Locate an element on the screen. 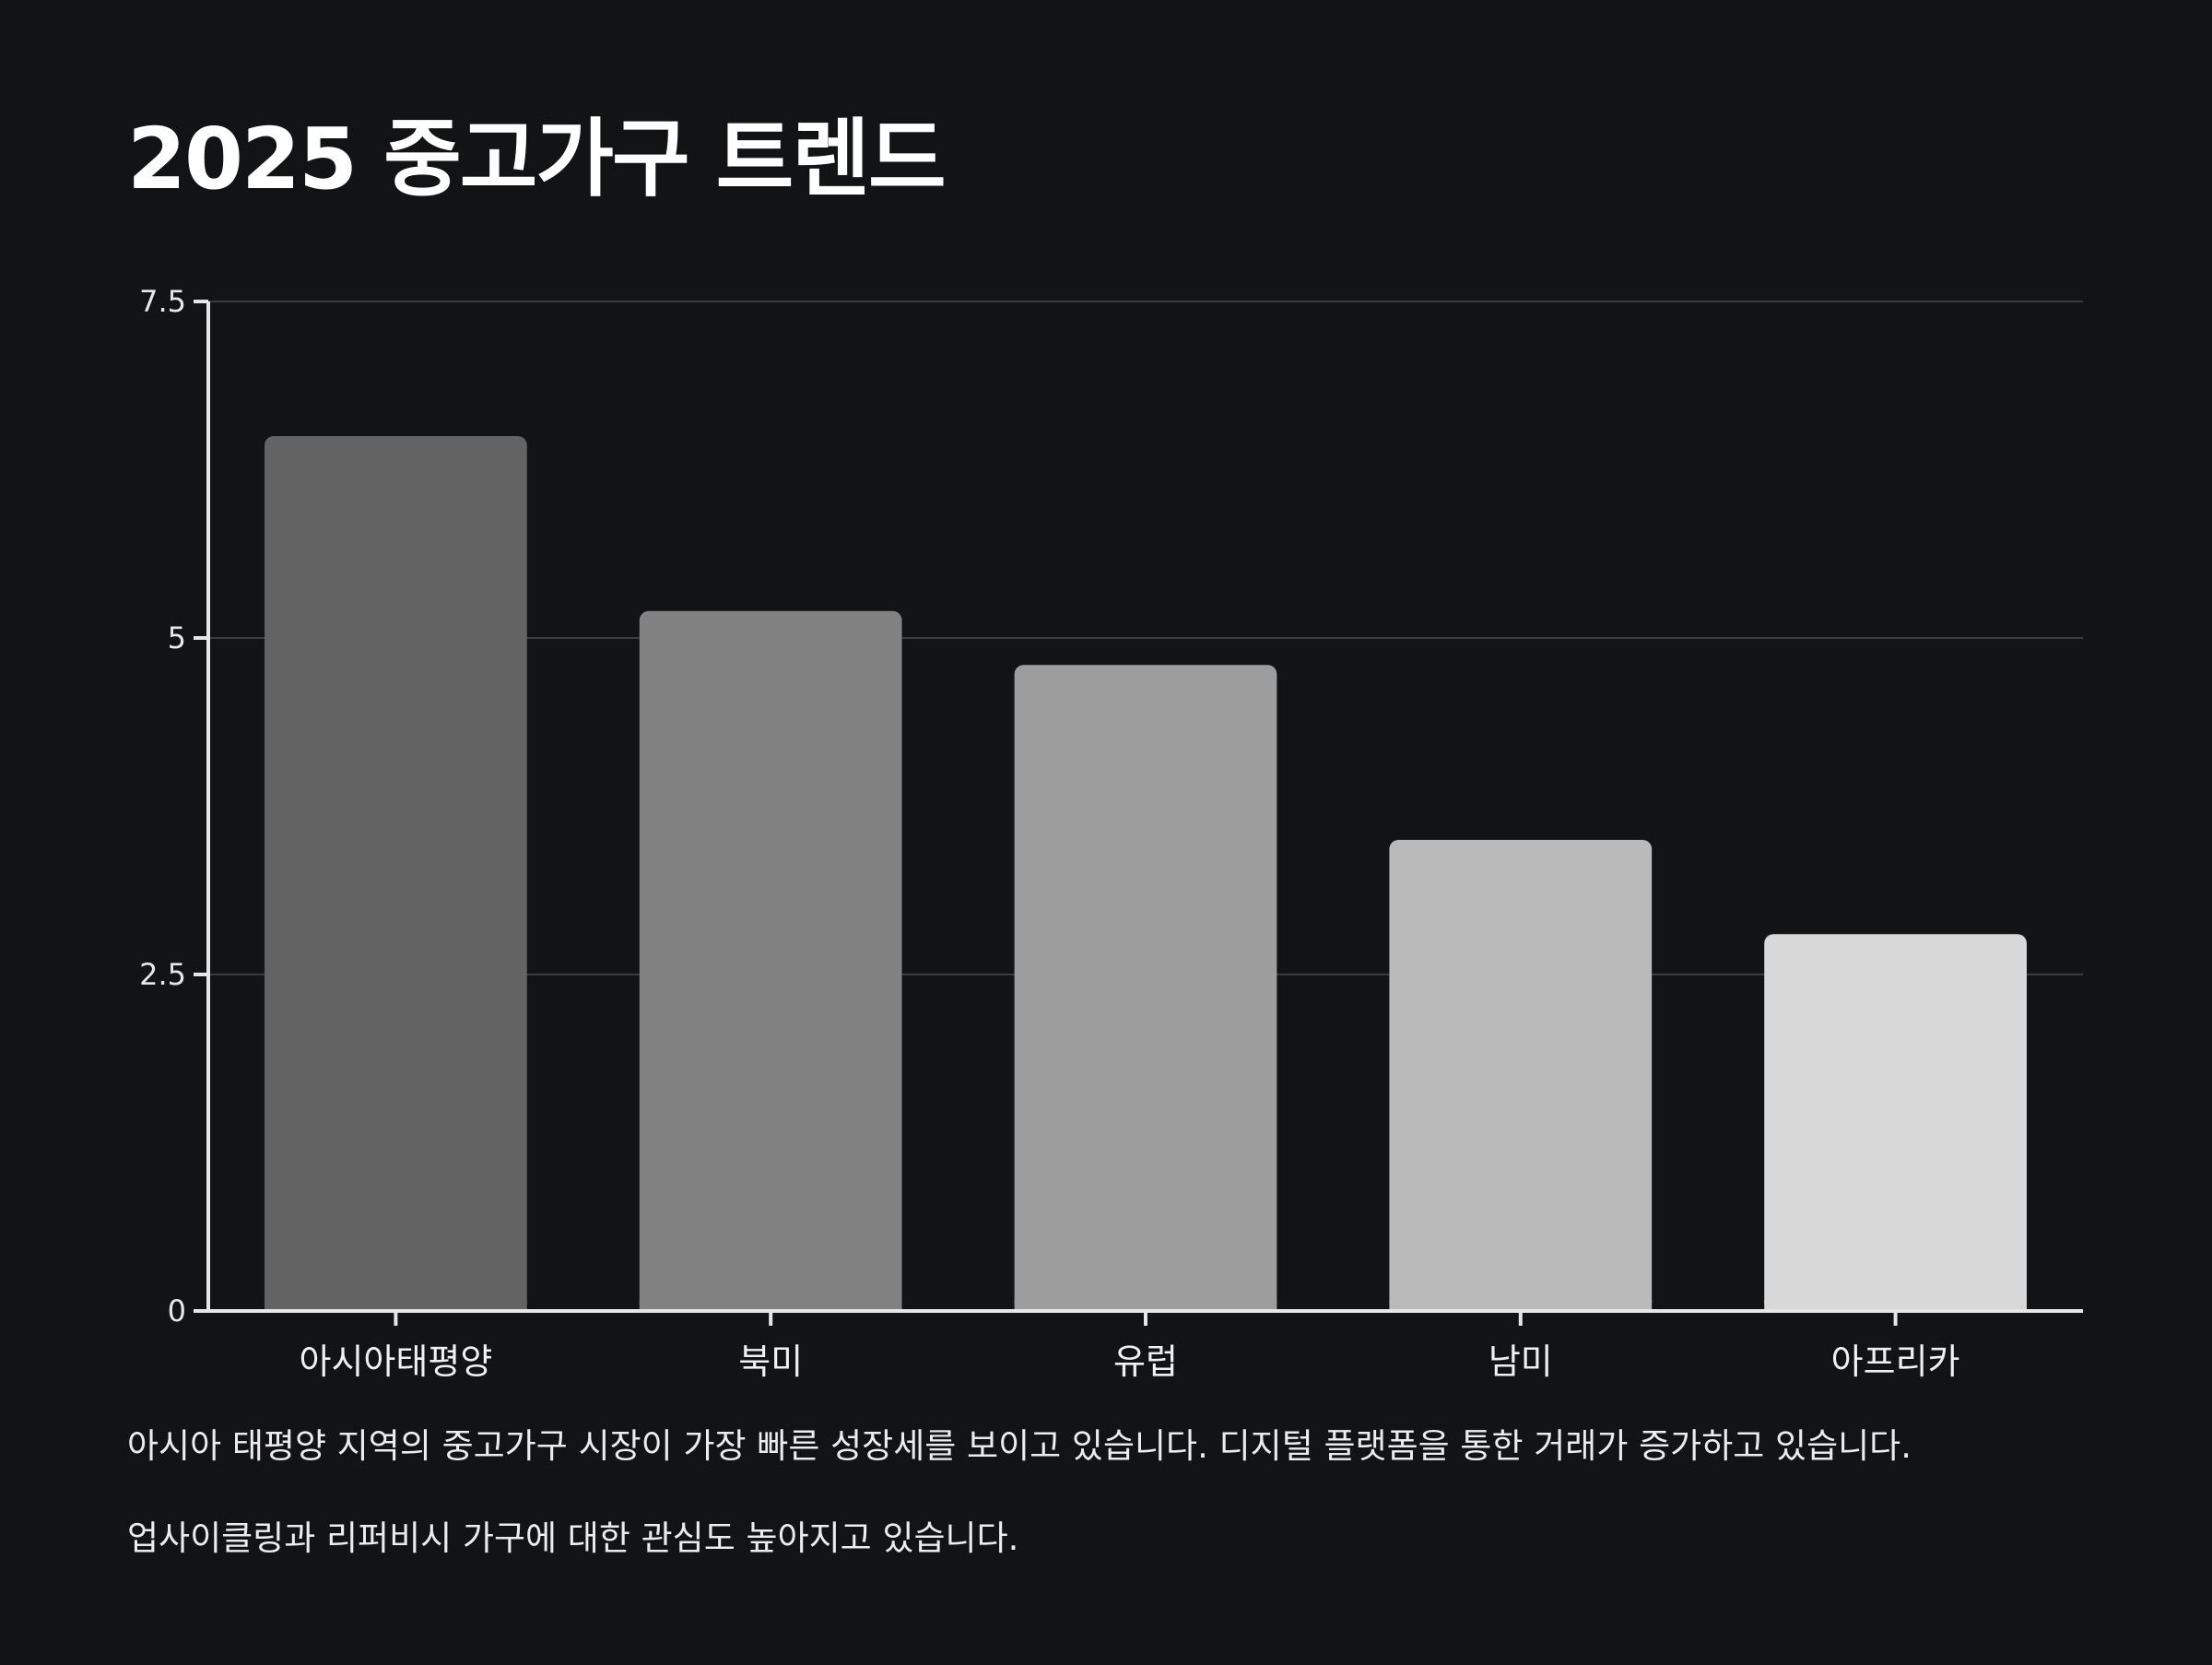  y-tick-label: 0 is located at coordinates (177, 1310).